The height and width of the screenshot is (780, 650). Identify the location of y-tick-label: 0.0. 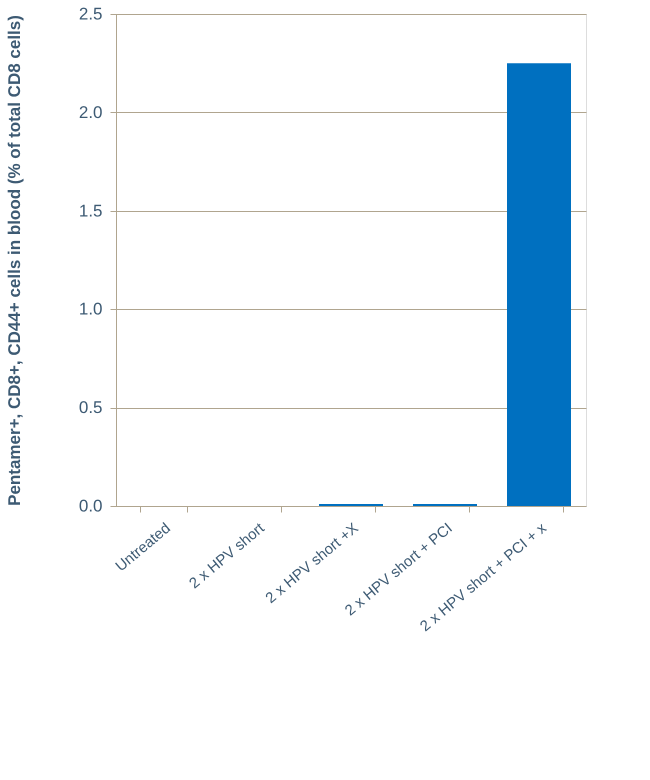
(90, 506).